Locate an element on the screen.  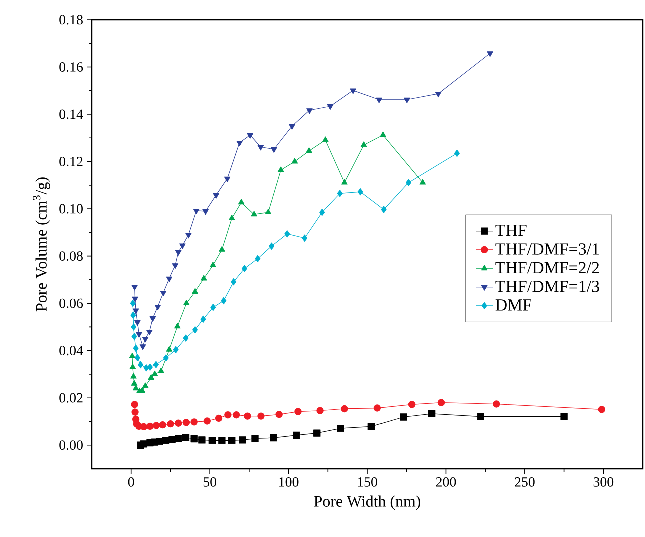
y-tick-label: 0.10 is located at coordinates (71, 209).